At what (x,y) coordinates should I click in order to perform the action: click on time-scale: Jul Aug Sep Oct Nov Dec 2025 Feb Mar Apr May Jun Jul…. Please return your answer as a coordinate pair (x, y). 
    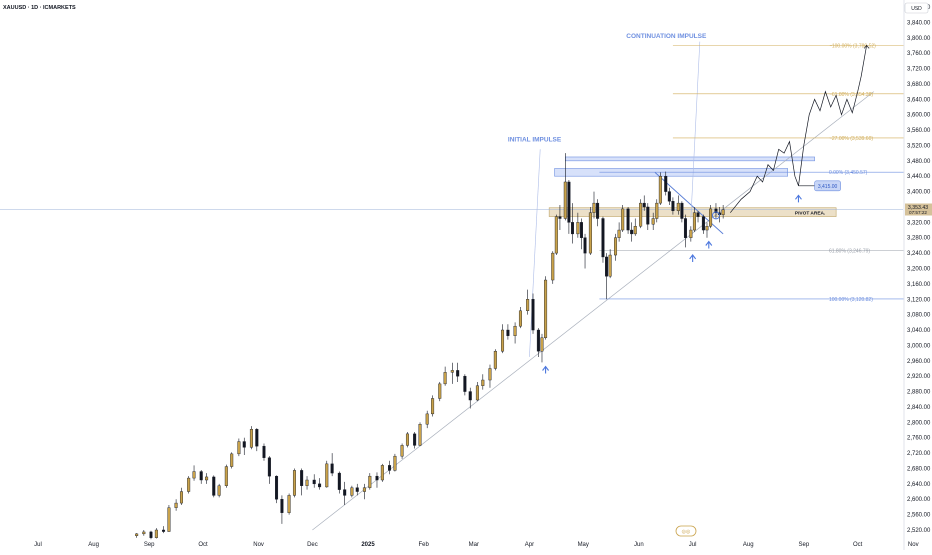
    Looking at the image, I should click on (476, 545).